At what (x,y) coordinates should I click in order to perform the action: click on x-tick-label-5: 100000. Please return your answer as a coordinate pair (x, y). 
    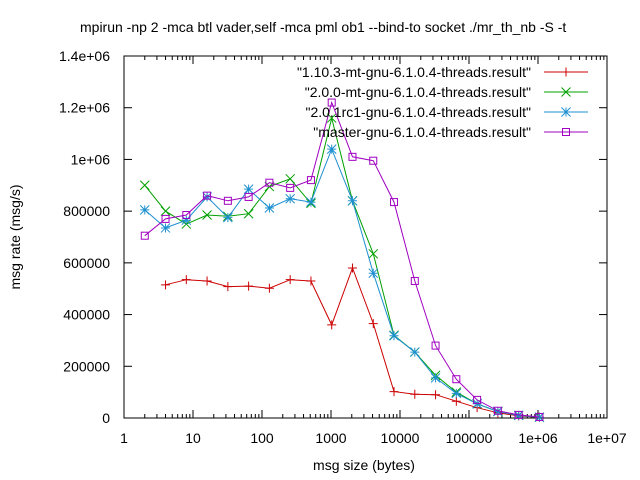
    Looking at the image, I should click on (469, 438).